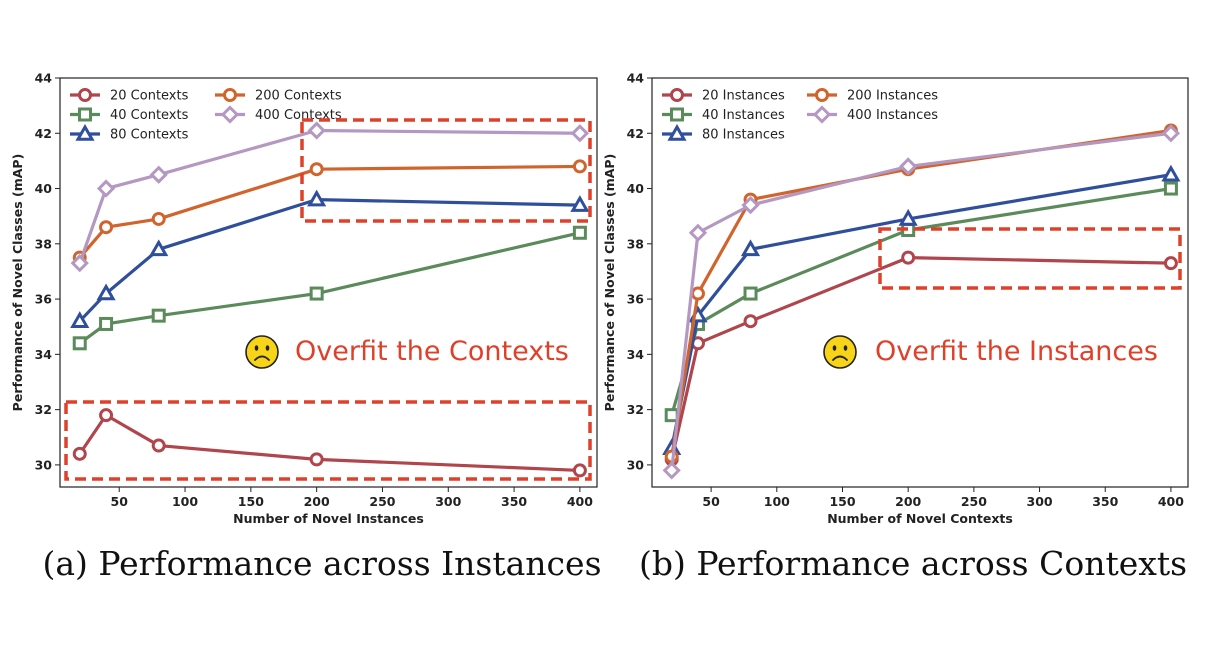 The image size is (1222, 647). I want to click on y-tick-label: 40, so click(636, 188).